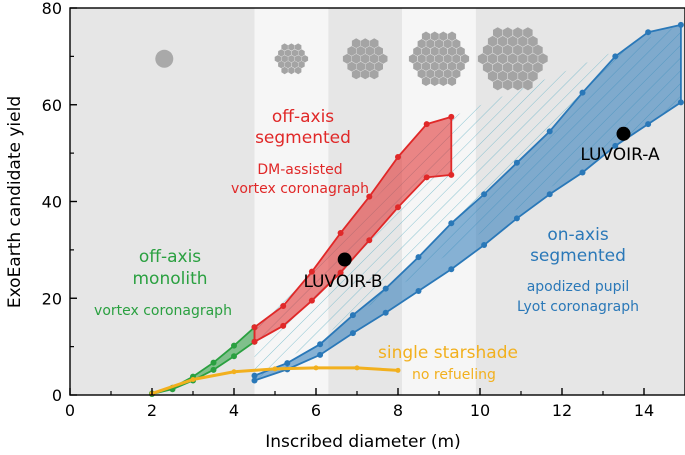 The height and width of the screenshot is (455, 685). Describe the element at coordinates (623, 133) in the screenshot. I see `luvoir-a-point` at that location.